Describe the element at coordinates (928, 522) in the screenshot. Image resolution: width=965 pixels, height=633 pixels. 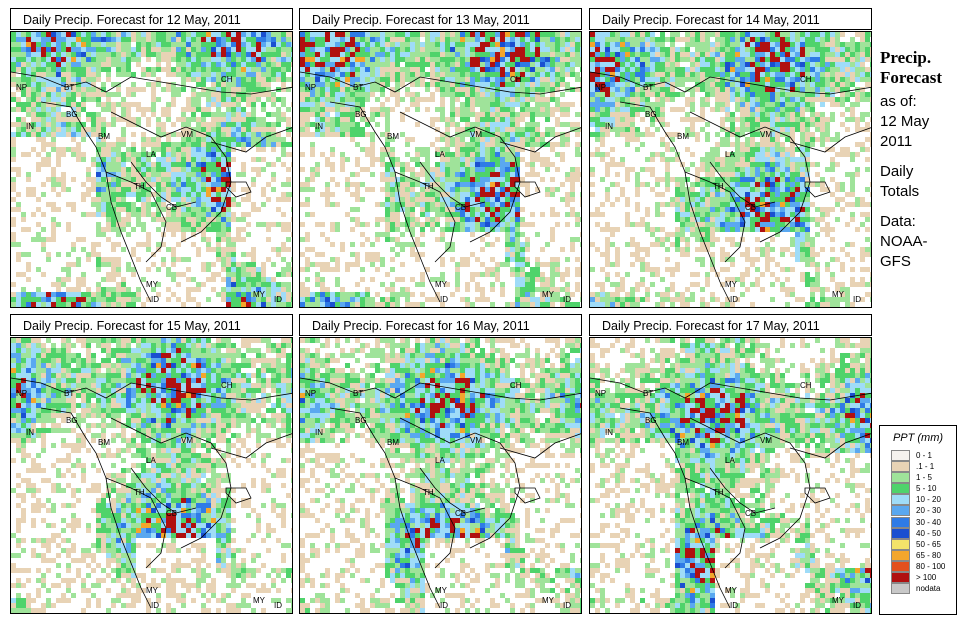
I see `legend-label: 30 - 40` at that location.